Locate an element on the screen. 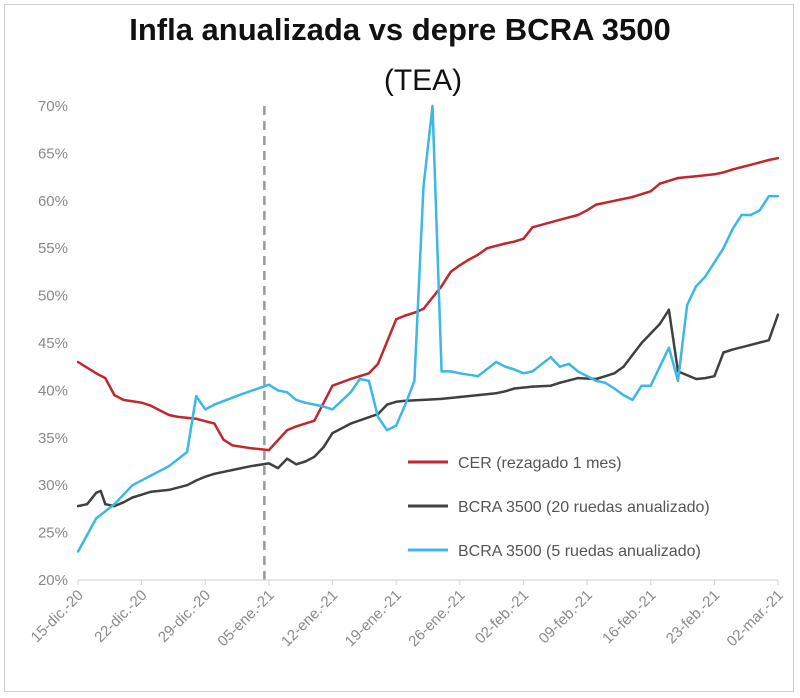 This screenshot has width=800, height=698. y-tick-label: 50% is located at coordinates (53, 296).